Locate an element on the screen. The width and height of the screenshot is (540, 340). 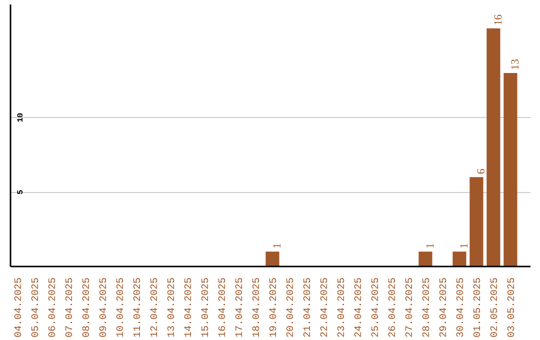
x-tick-label: 17.04.2025 is located at coordinates (240, 307).